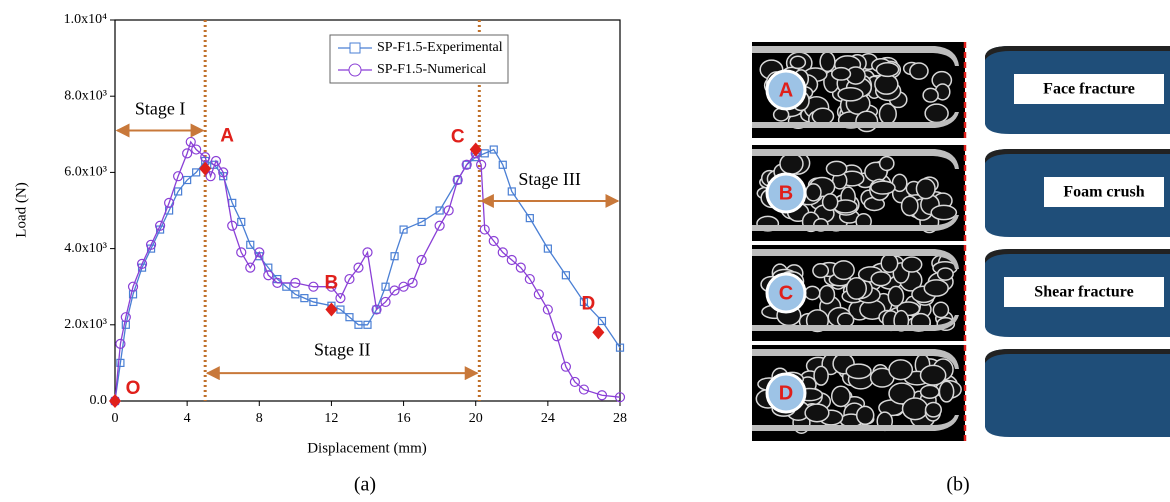  What do you see at coordinates (786, 393) in the screenshot?
I see `row-letter: D` at bounding box center [786, 393].